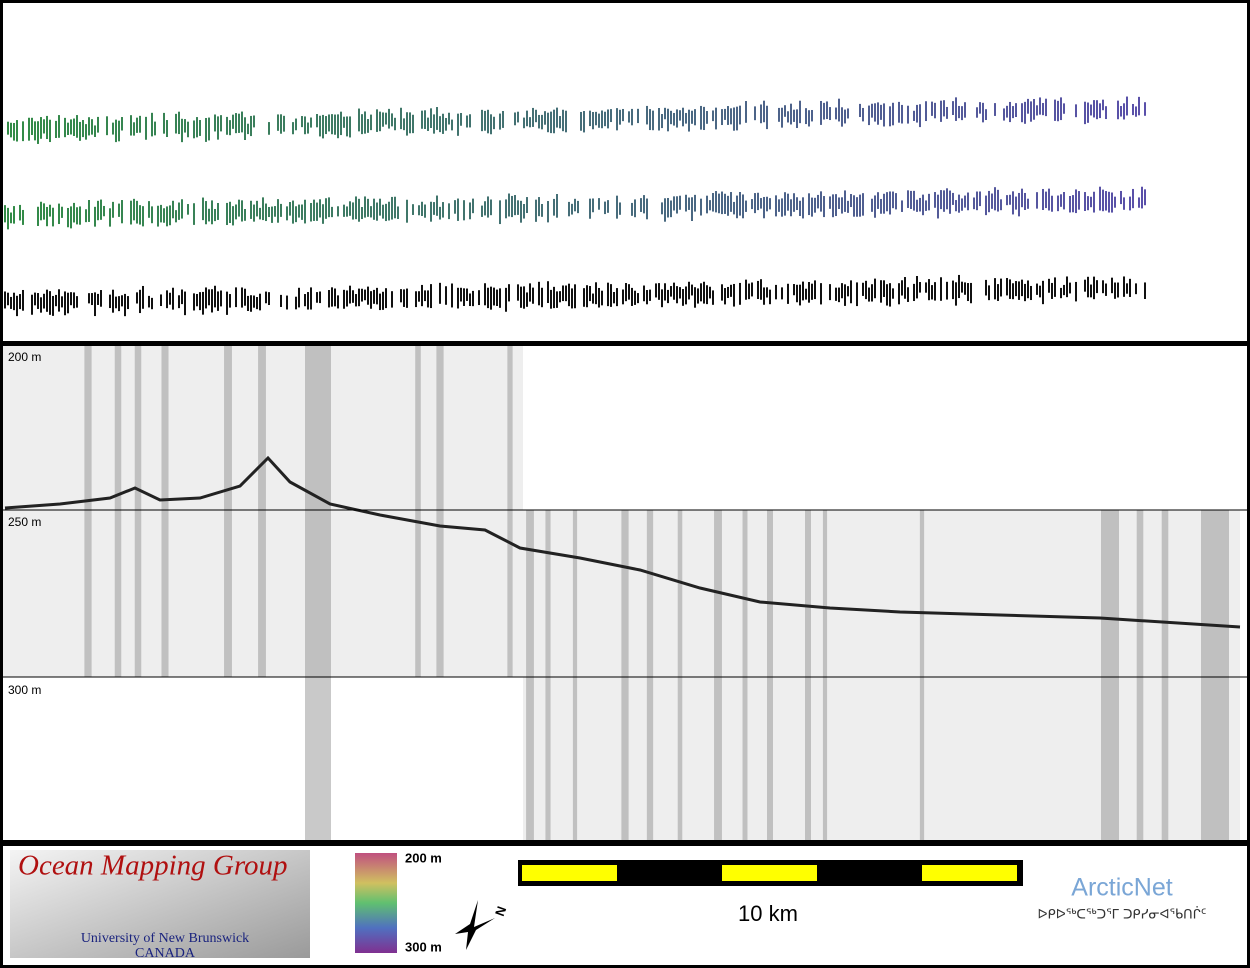 The height and width of the screenshot is (968, 1250). I want to click on scale-segment, so click(769, 873).